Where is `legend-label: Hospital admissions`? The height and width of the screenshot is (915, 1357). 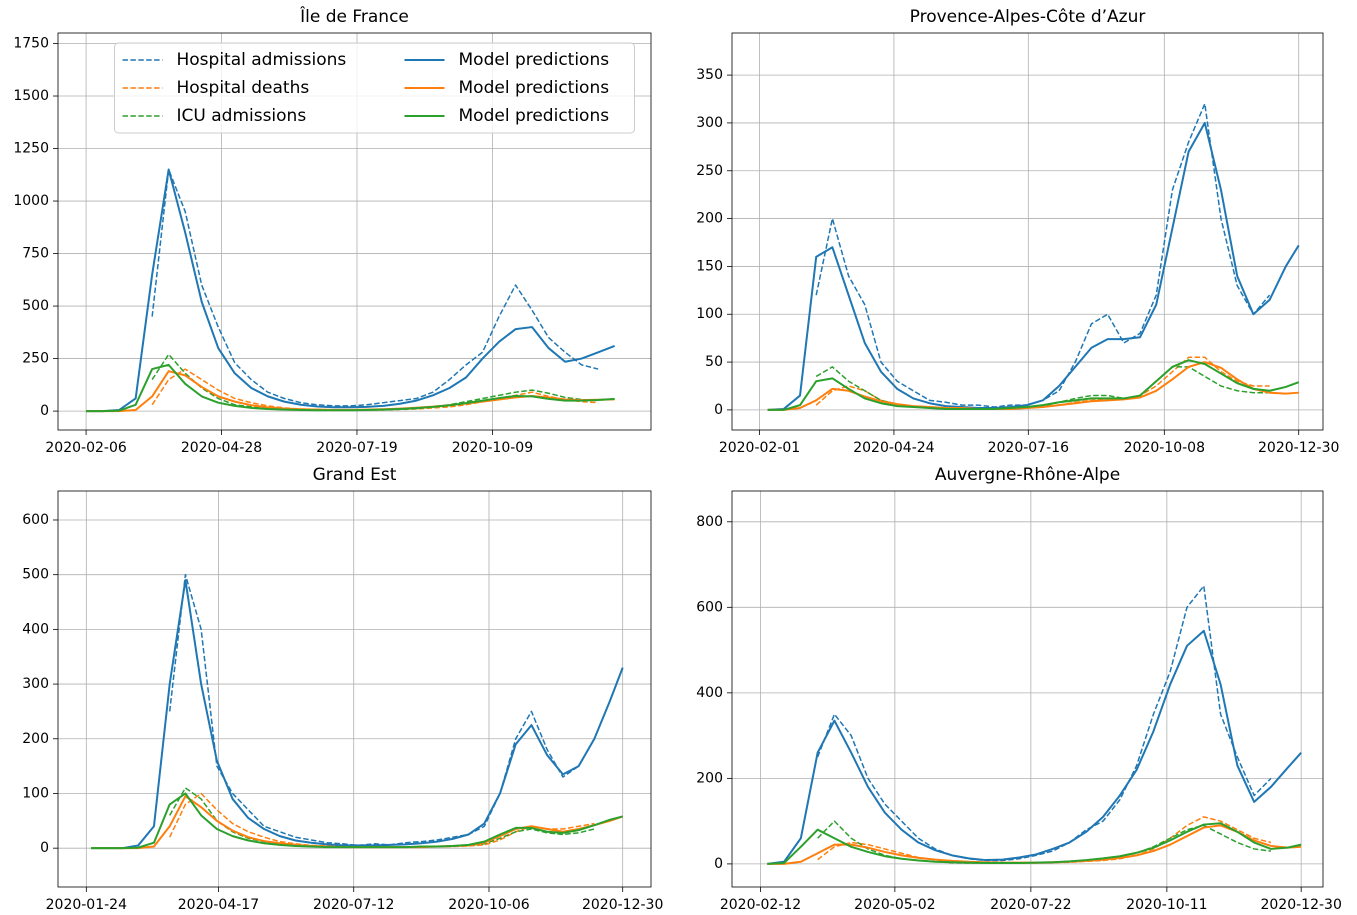
legend-label: Hospital admissions is located at coordinates (262, 60).